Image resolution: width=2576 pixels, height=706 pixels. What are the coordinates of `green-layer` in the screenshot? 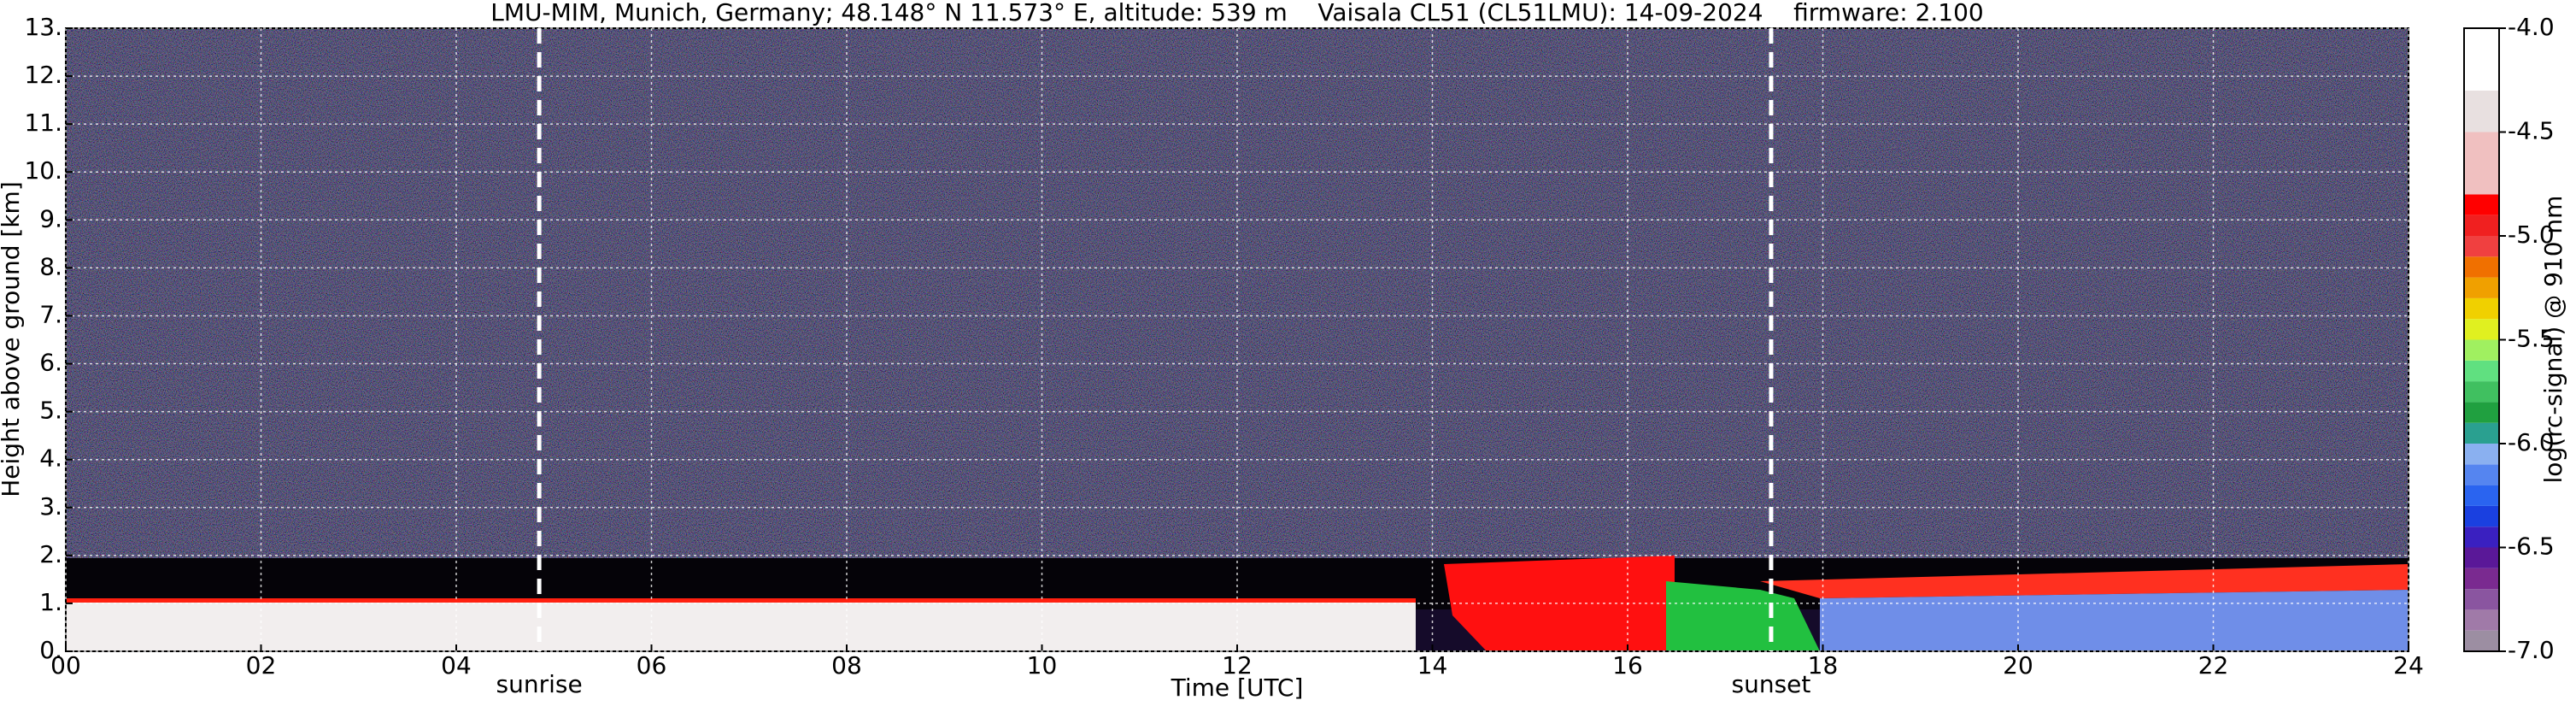 It's located at (1743, 616).